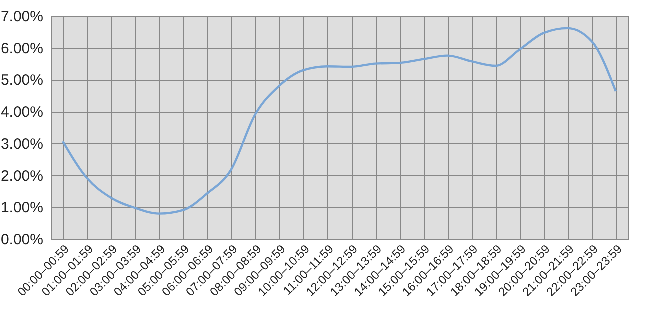 The width and height of the screenshot is (664, 326). What do you see at coordinates (22, 144) in the screenshot?
I see `y-tick-label: 3.00%` at bounding box center [22, 144].